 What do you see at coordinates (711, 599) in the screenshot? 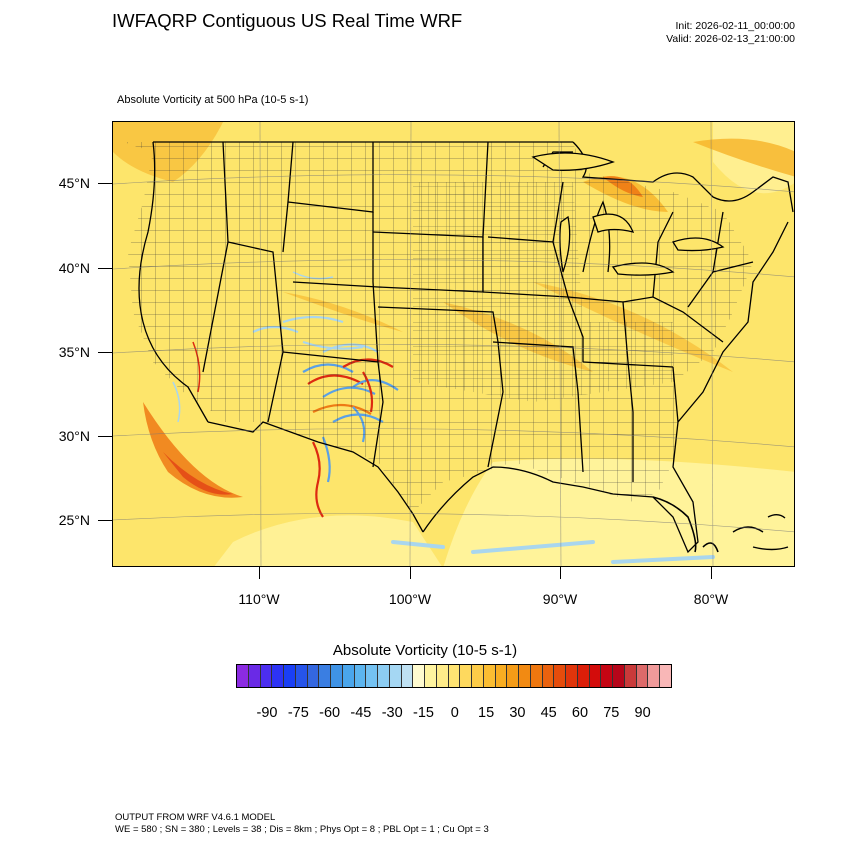
I see `lon-label-80w: 80°W` at bounding box center [711, 599].